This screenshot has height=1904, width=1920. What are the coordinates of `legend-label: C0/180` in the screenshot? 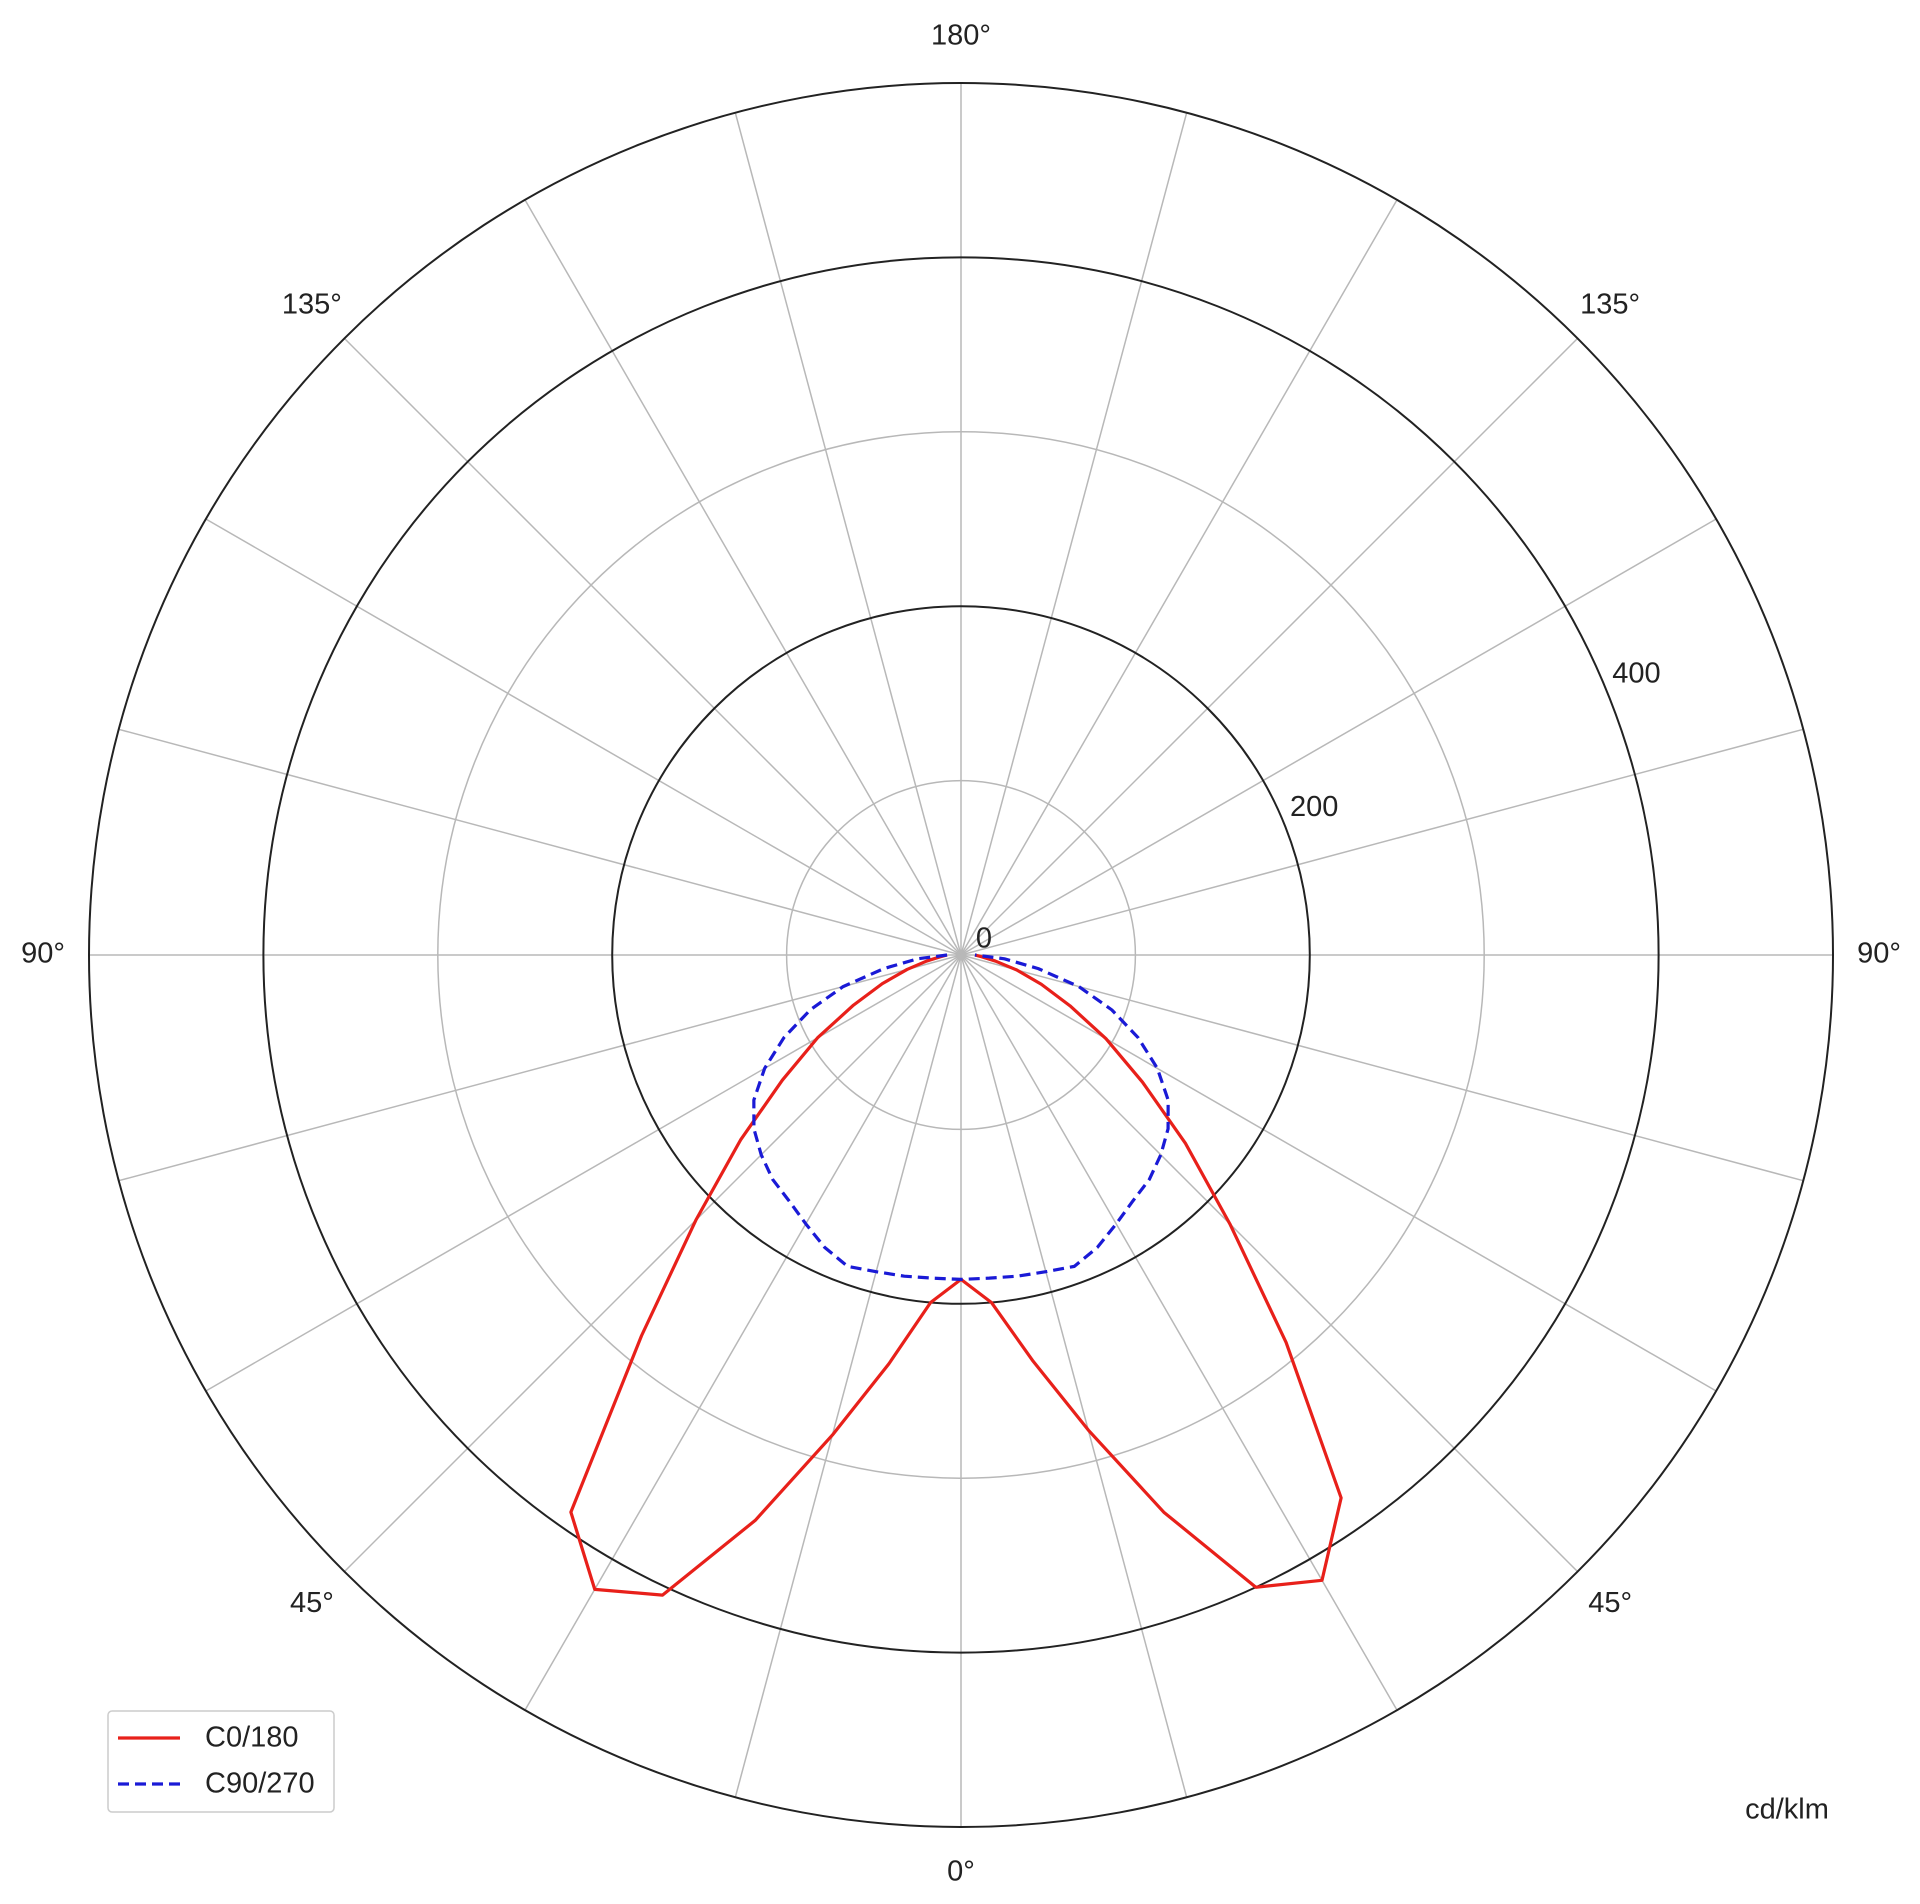 It's located at (252, 1738).